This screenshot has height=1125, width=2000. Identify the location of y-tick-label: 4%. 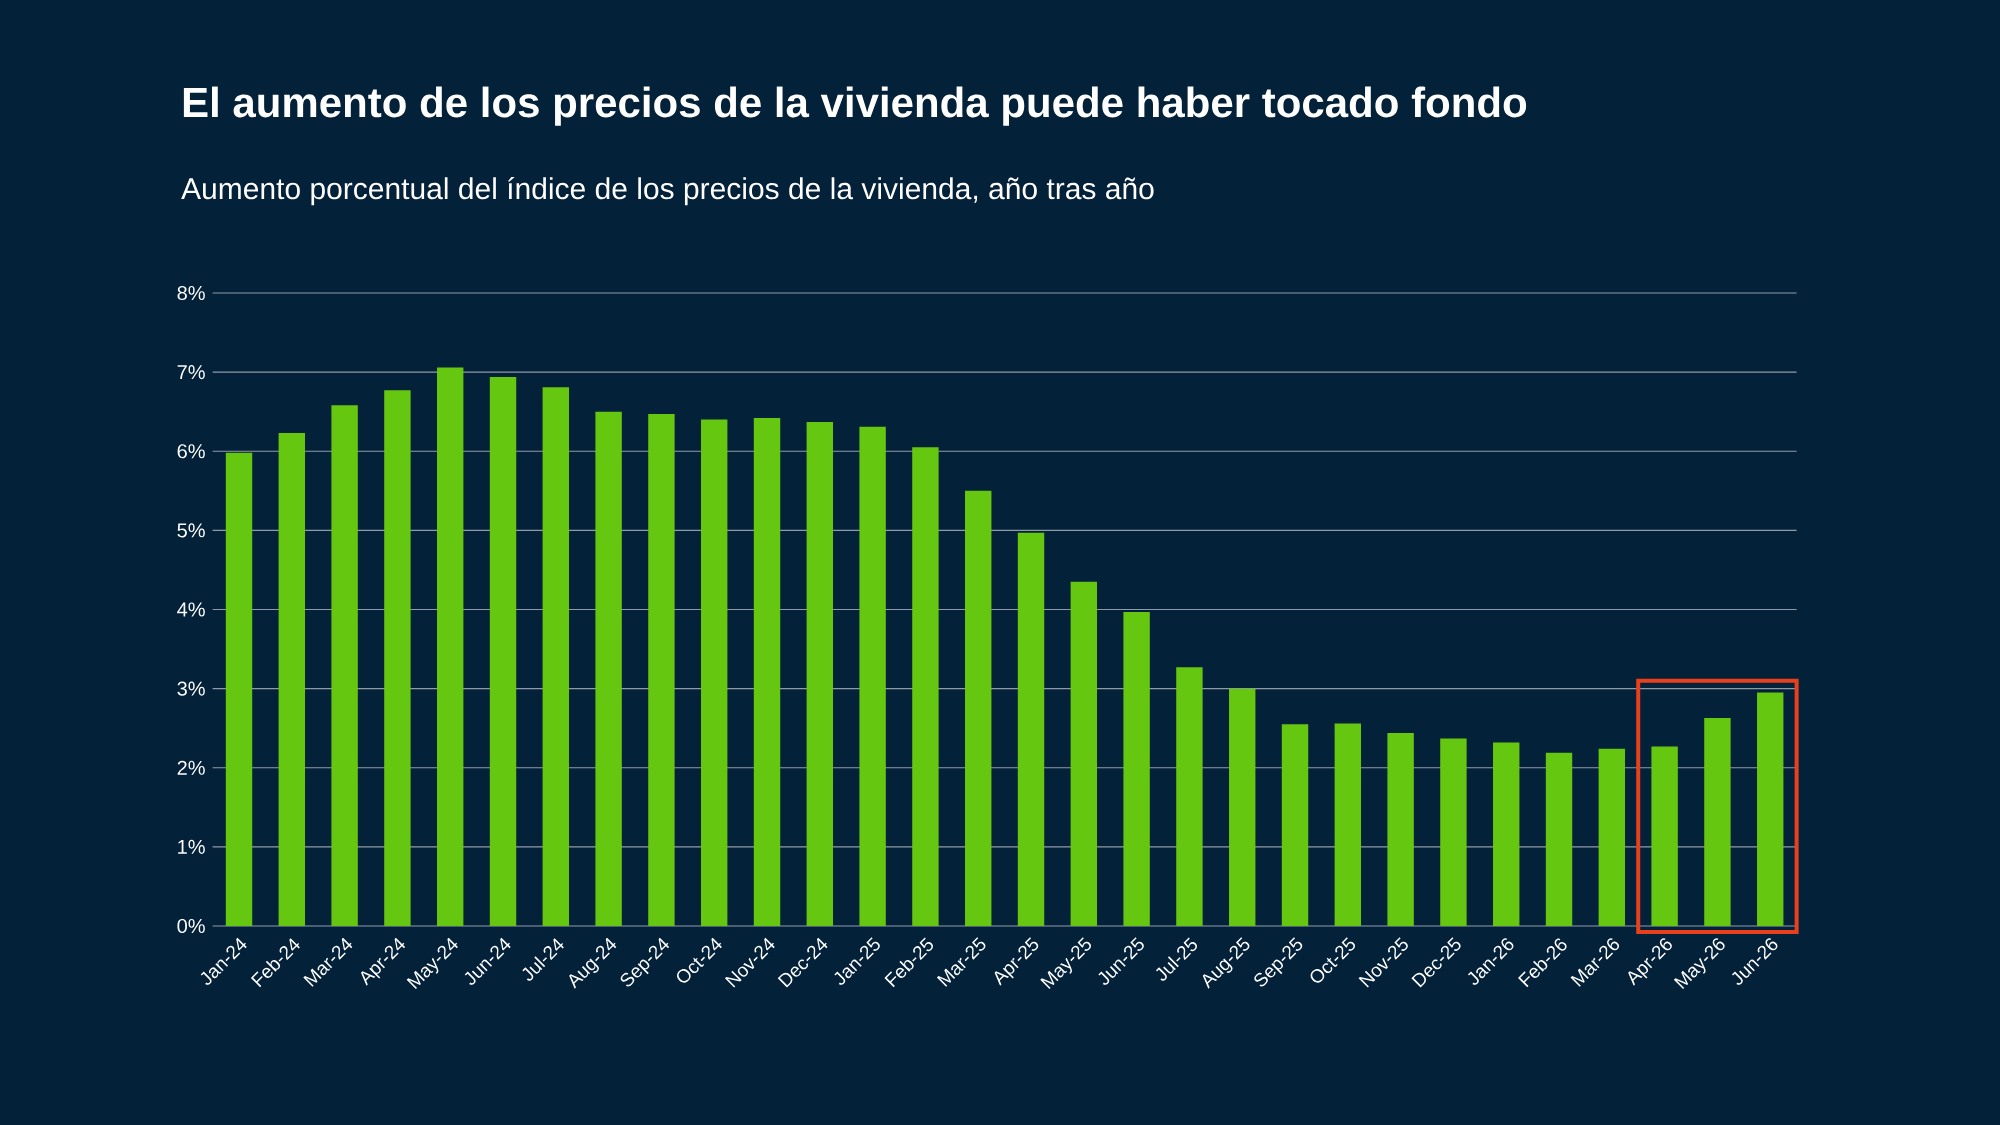
(191, 609).